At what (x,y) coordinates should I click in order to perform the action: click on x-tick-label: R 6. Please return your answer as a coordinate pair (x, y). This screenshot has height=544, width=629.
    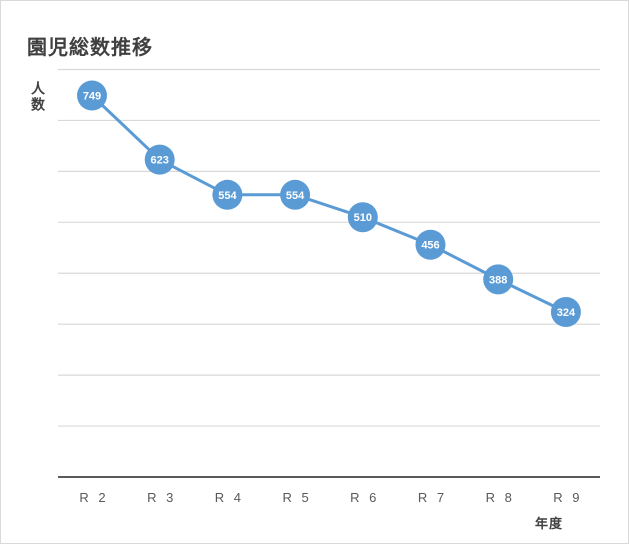
    Looking at the image, I should click on (364, 497).